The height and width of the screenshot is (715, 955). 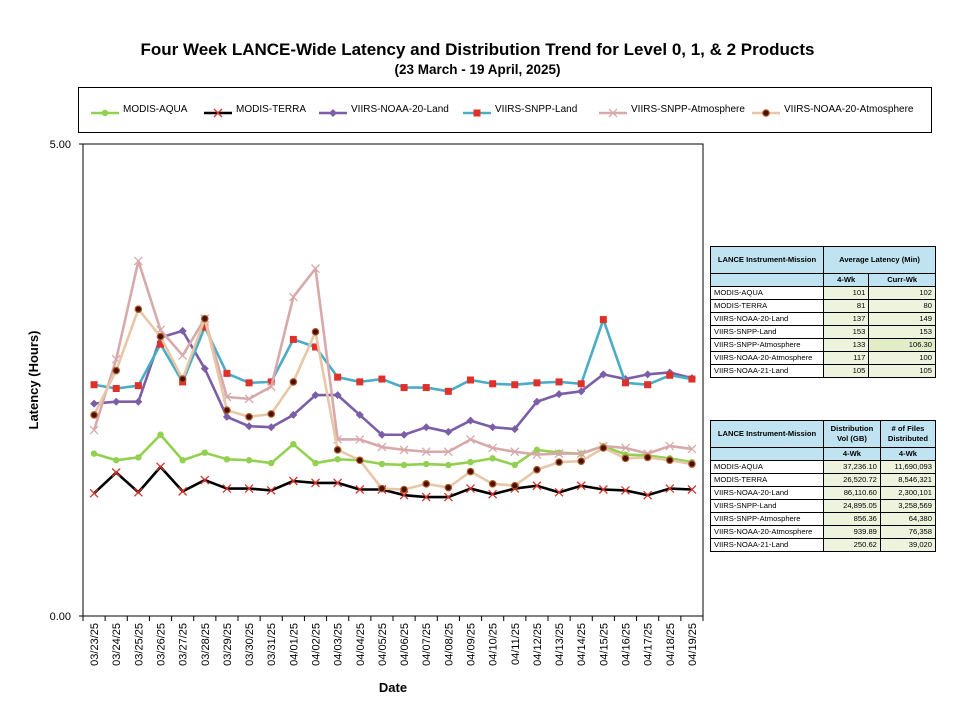 What do you see at coordinates (767, 345) in the screenshot?
I see `latency-mission: VIIRS-SNPP-Atmosphere` at bounding box center [767, 345].